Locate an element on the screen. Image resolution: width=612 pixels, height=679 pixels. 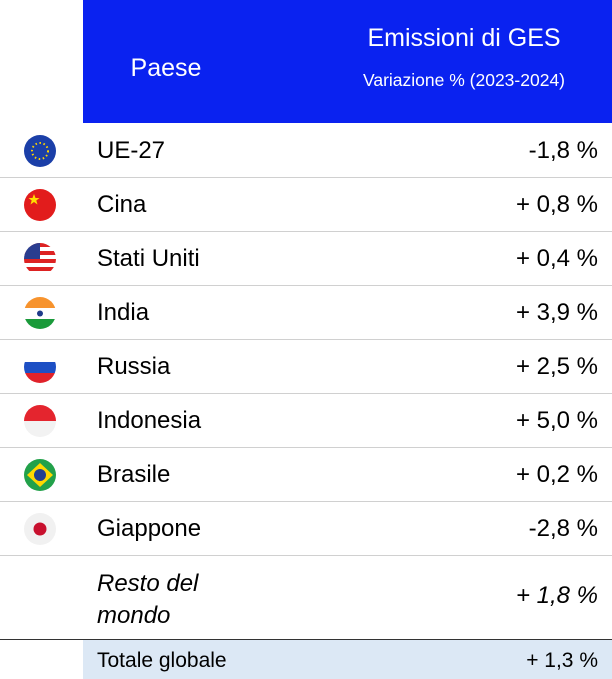
emission-change: -2,8 % is located at coordinates (563, 528).